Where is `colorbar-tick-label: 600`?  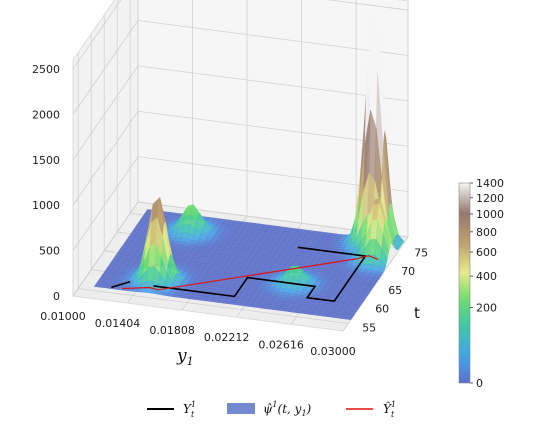
colorbar-tick-label: 600 is located at coordinates (486, 252).